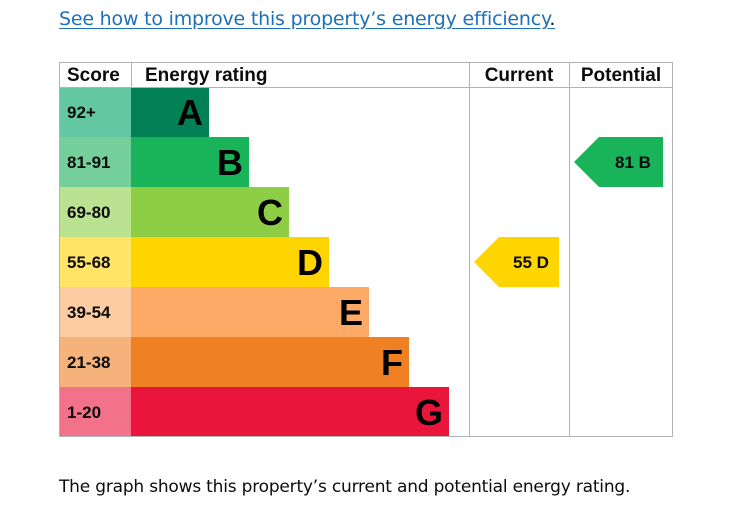  Describe the element at coordinates (621, 75) in the screenshot. I see `header-potential: Potential` at that location.